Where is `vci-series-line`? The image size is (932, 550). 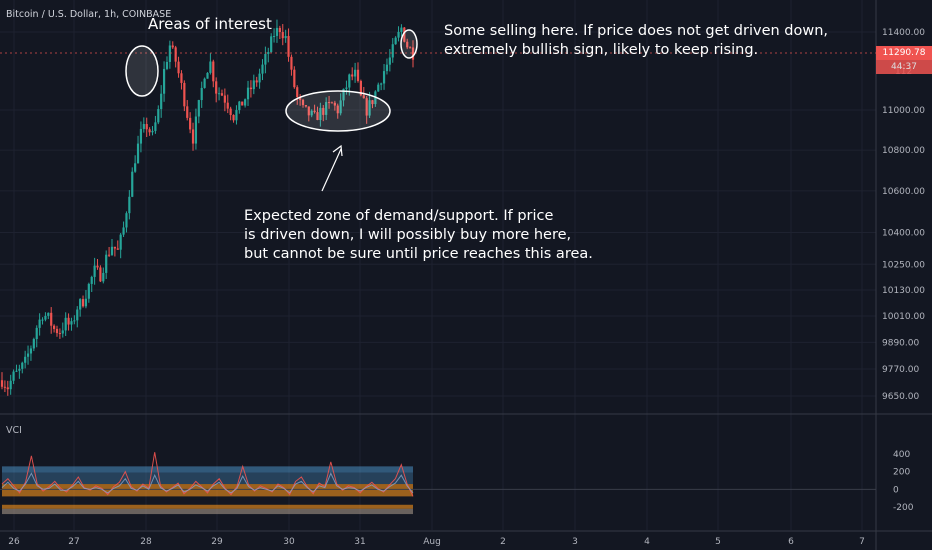
vci-series-line is located at coordinates (207, 483).